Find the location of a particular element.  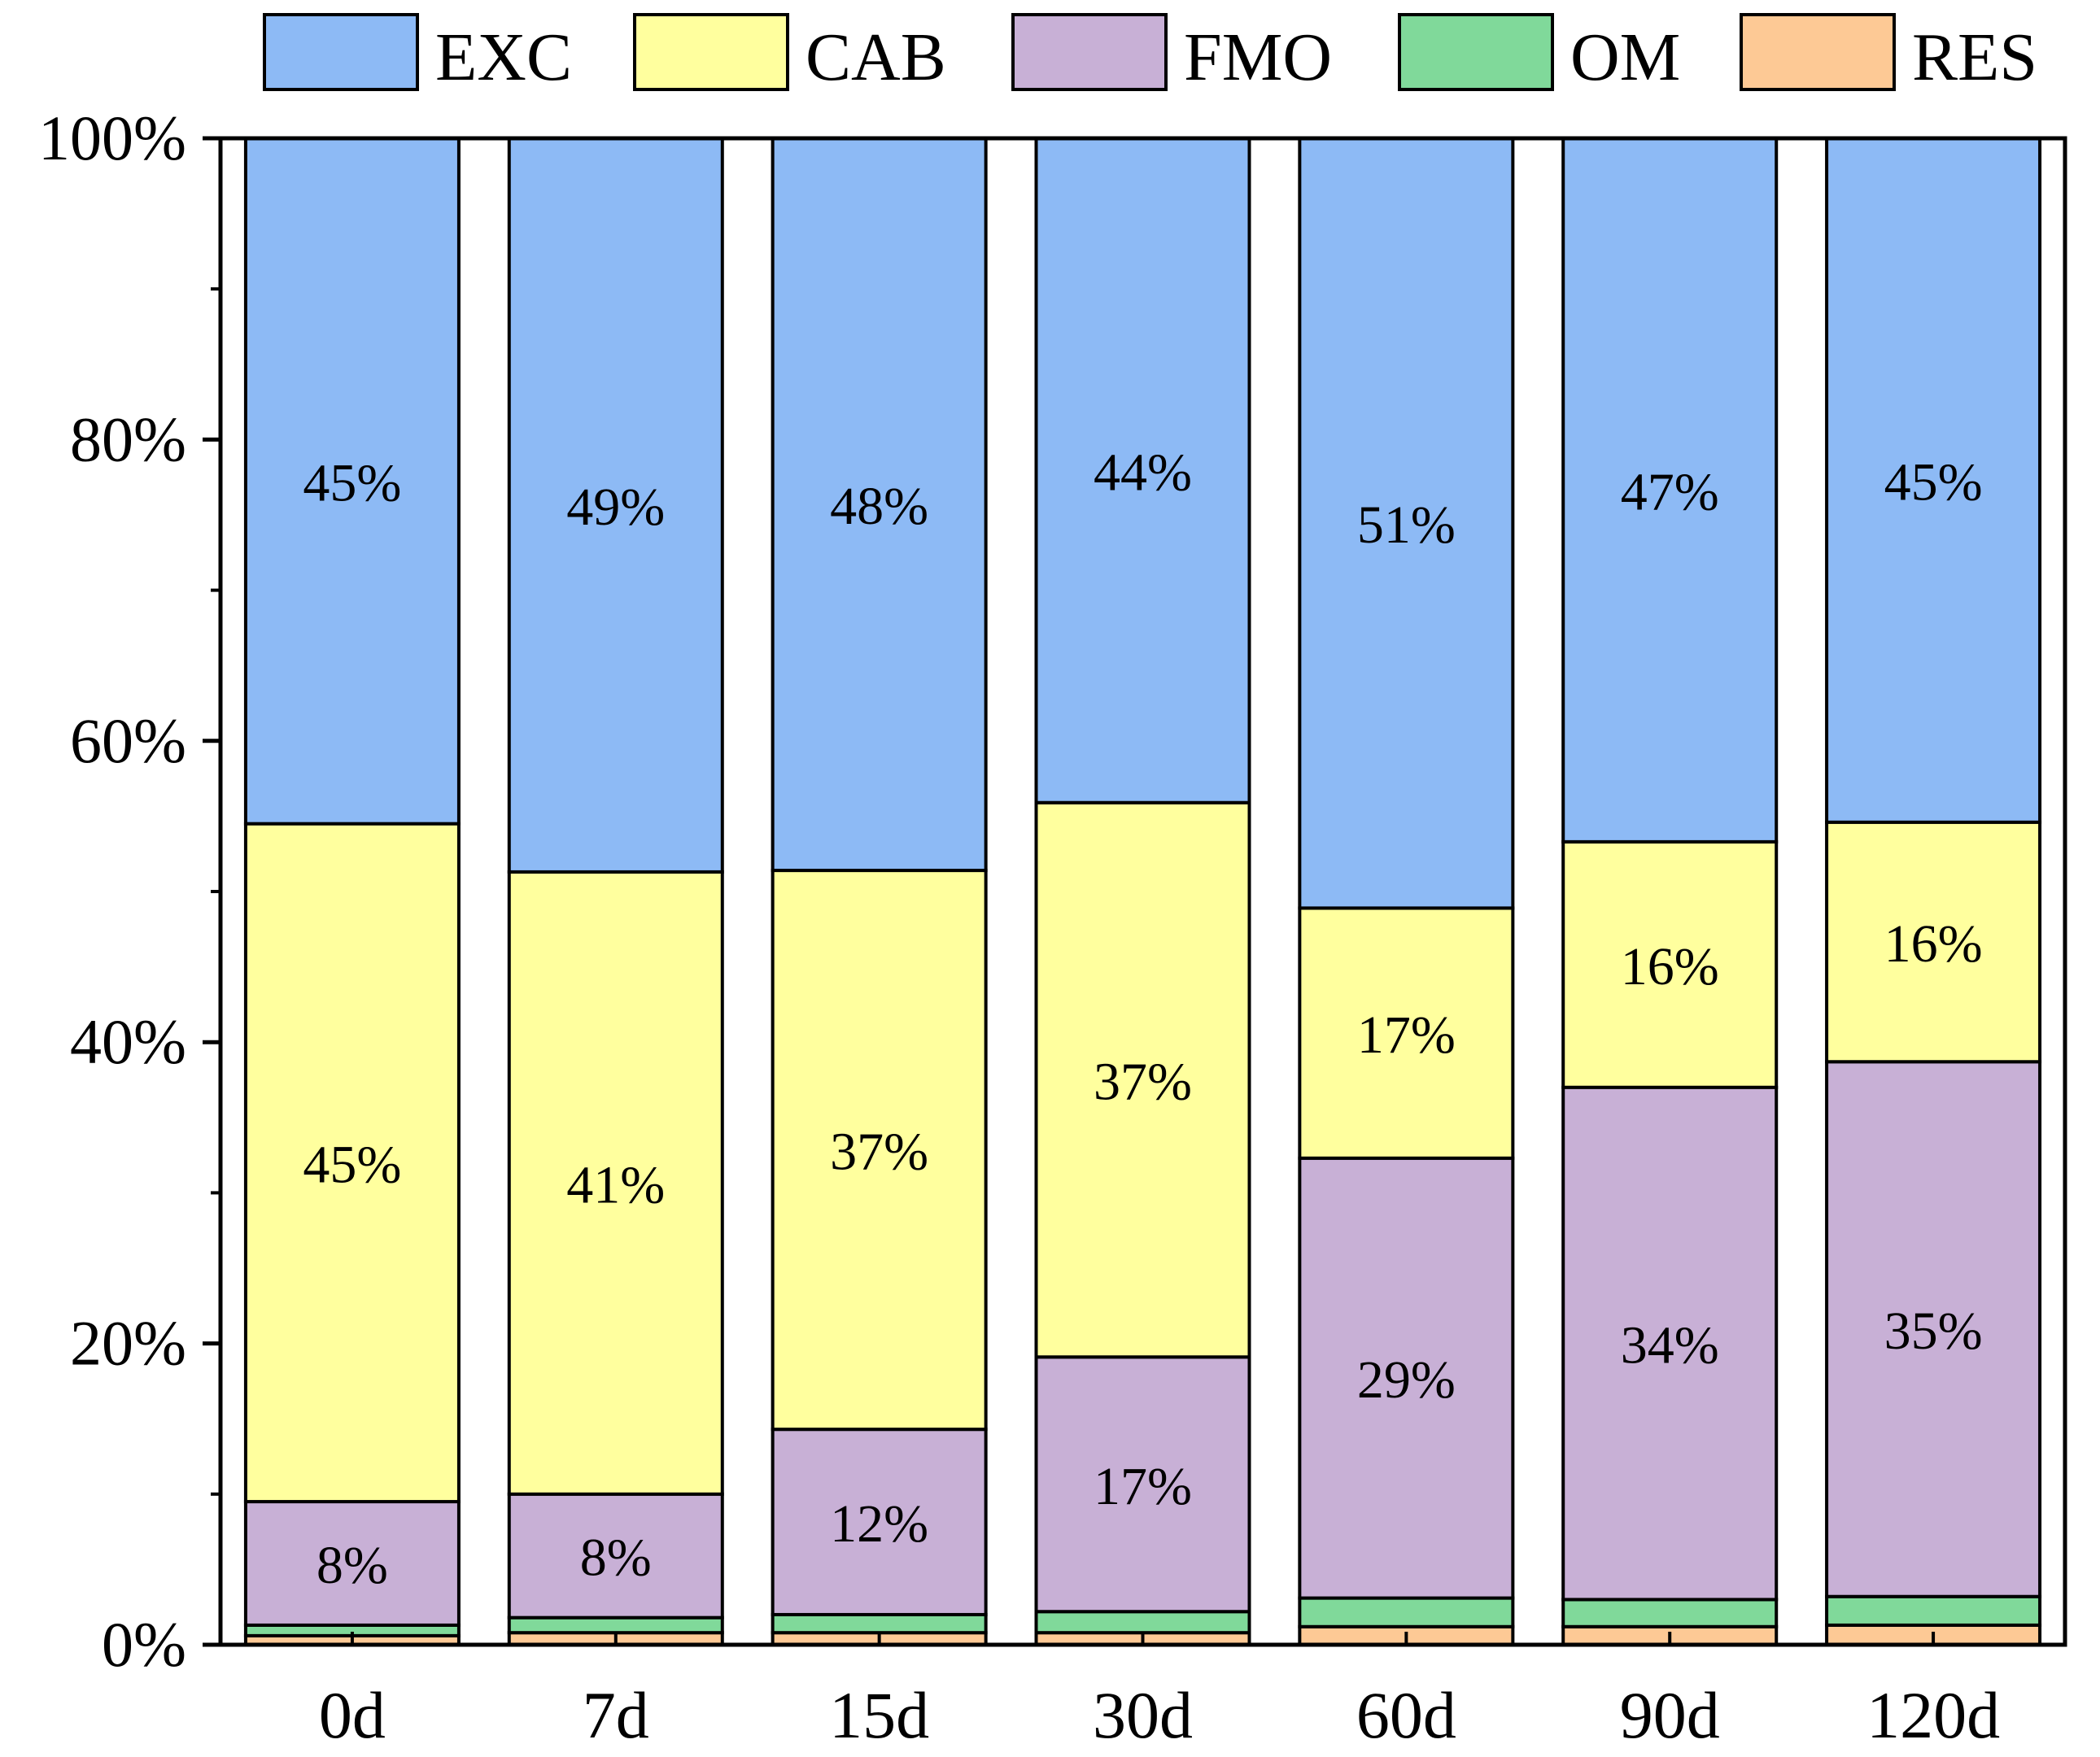

bar-om-90d is located at coordinates (1670, 1613).